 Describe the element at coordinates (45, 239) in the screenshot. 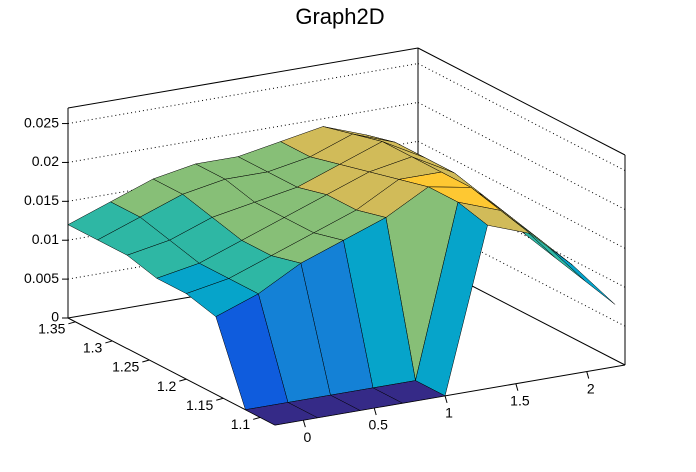

I see `z-tick-label: 0.01` at that location.